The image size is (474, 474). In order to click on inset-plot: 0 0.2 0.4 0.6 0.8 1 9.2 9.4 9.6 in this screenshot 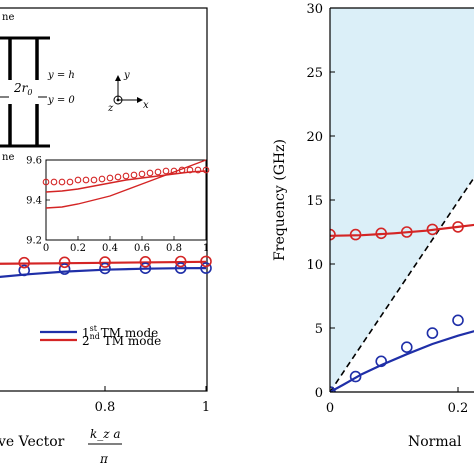, I will do `click(118, 205)`.